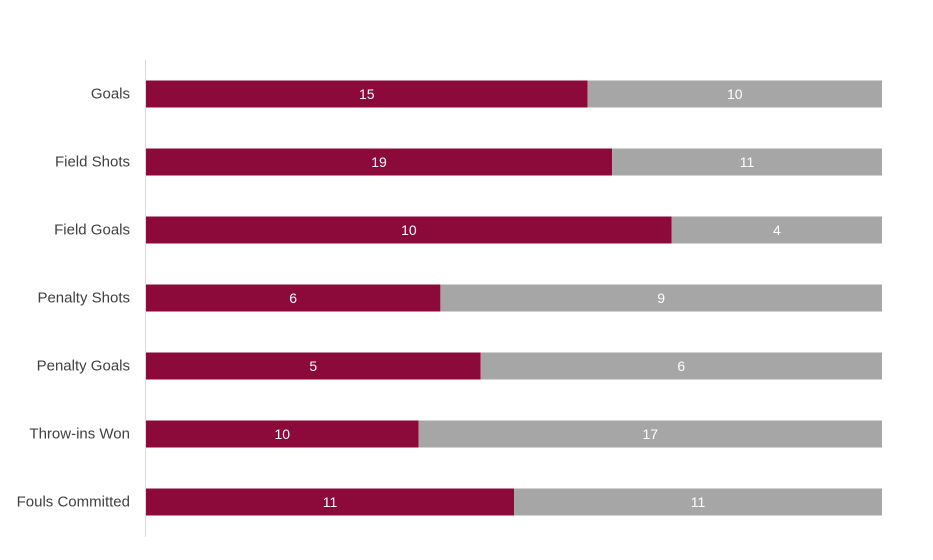 The width and height of the screenshot is (933, 560). I want to click on category-label: Field Shots, so click(92, 162).